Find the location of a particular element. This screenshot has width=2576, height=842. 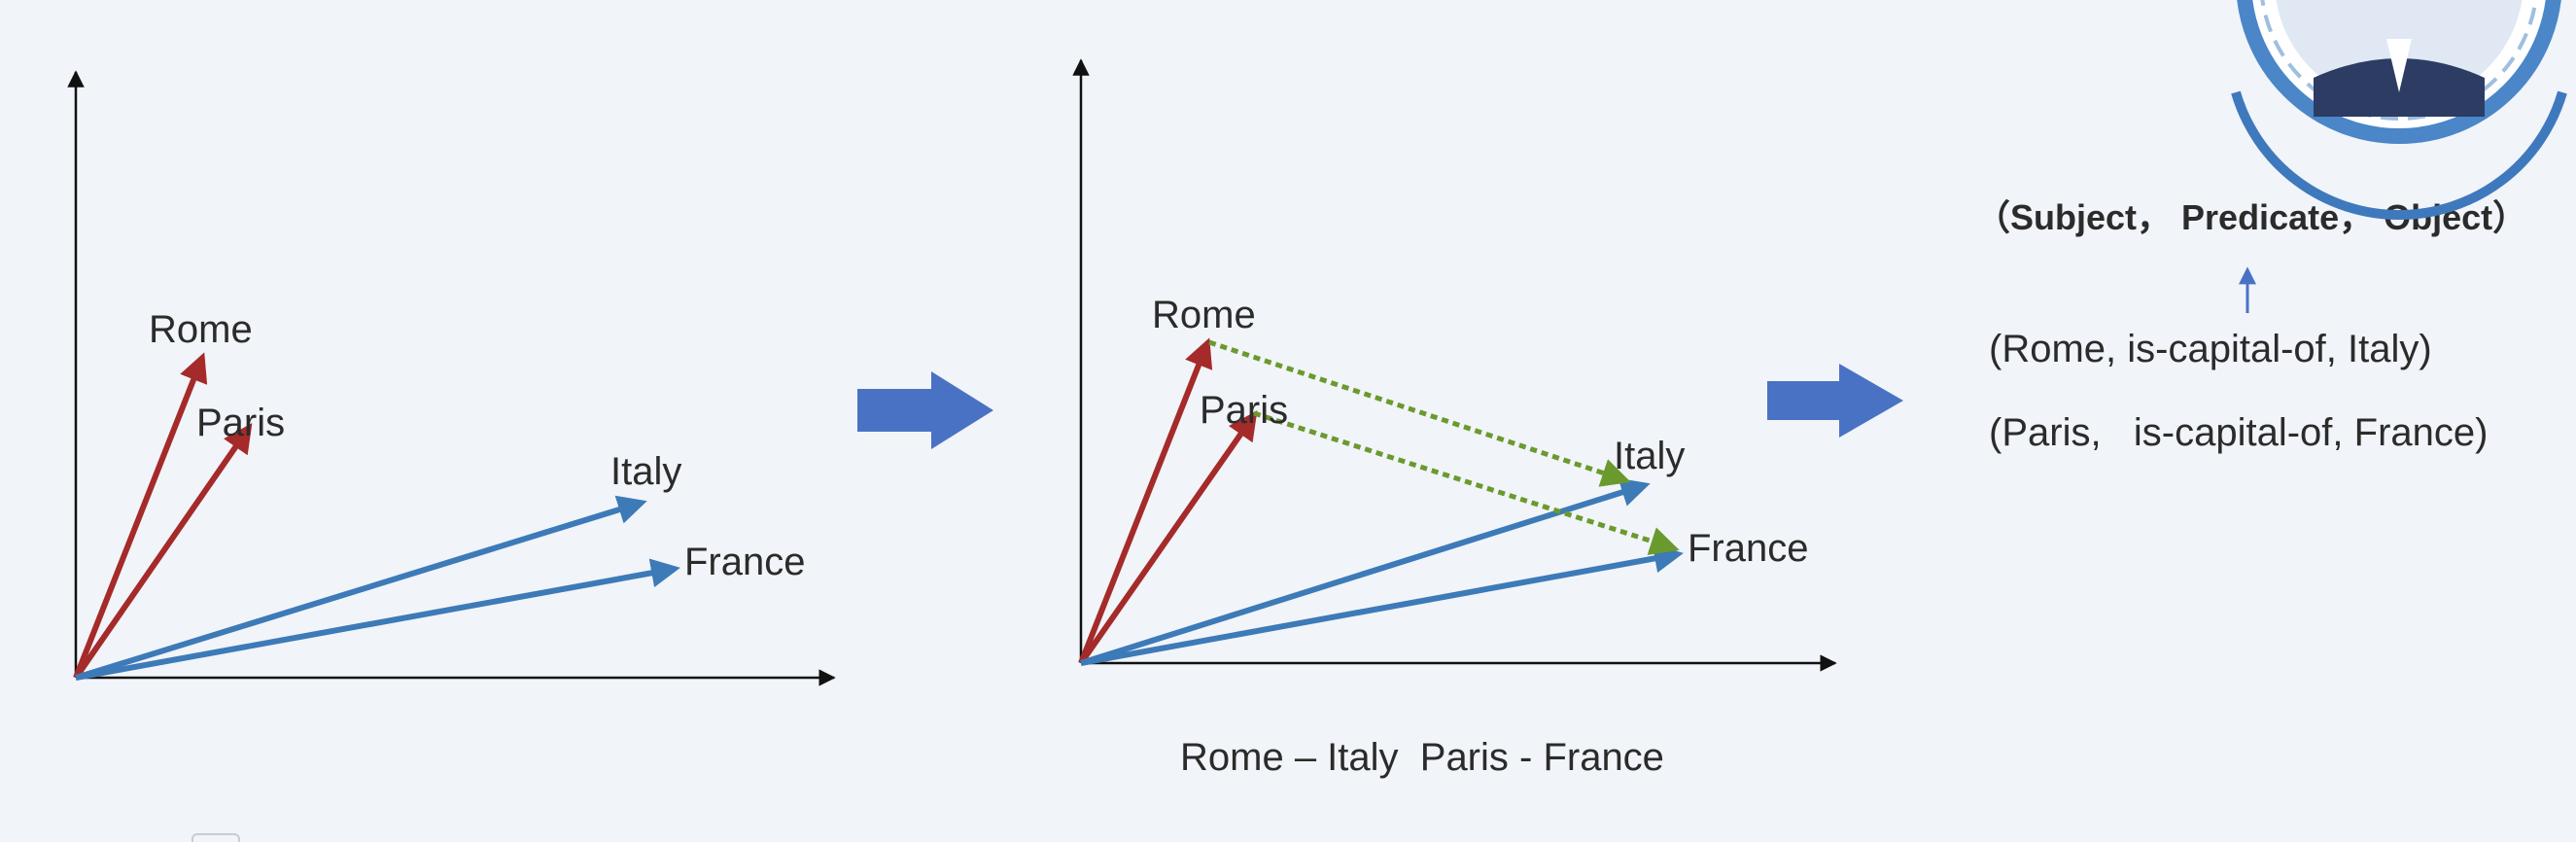

left-rome-vector is located at coordinates (140, 516).